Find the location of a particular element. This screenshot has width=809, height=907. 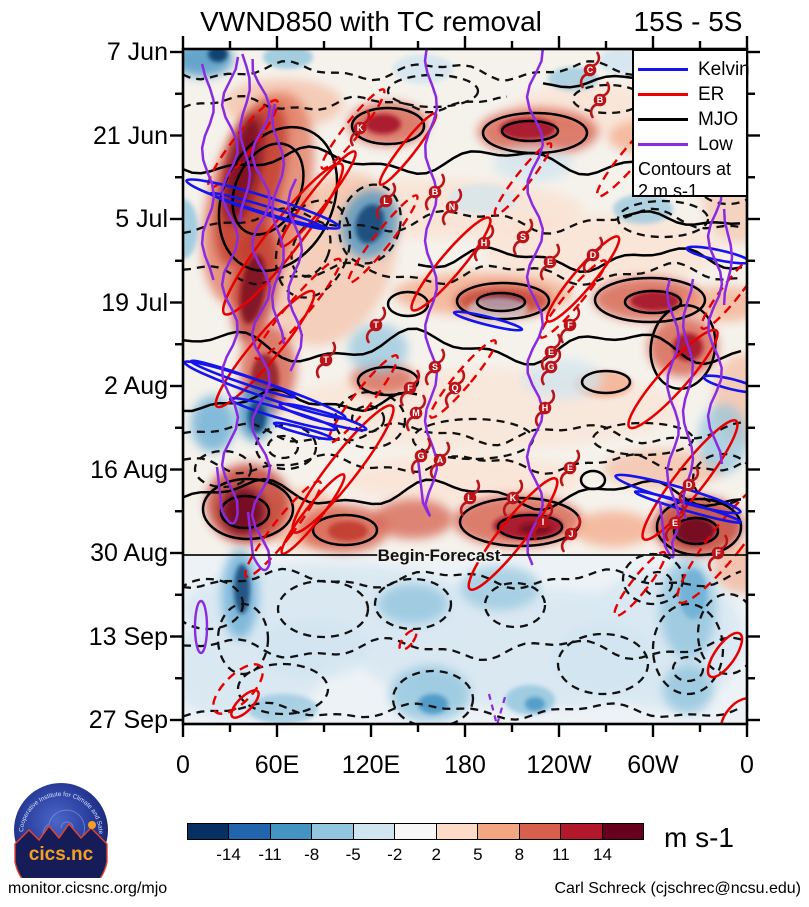

tc-symbol: C is located at coordinates (590, 70).